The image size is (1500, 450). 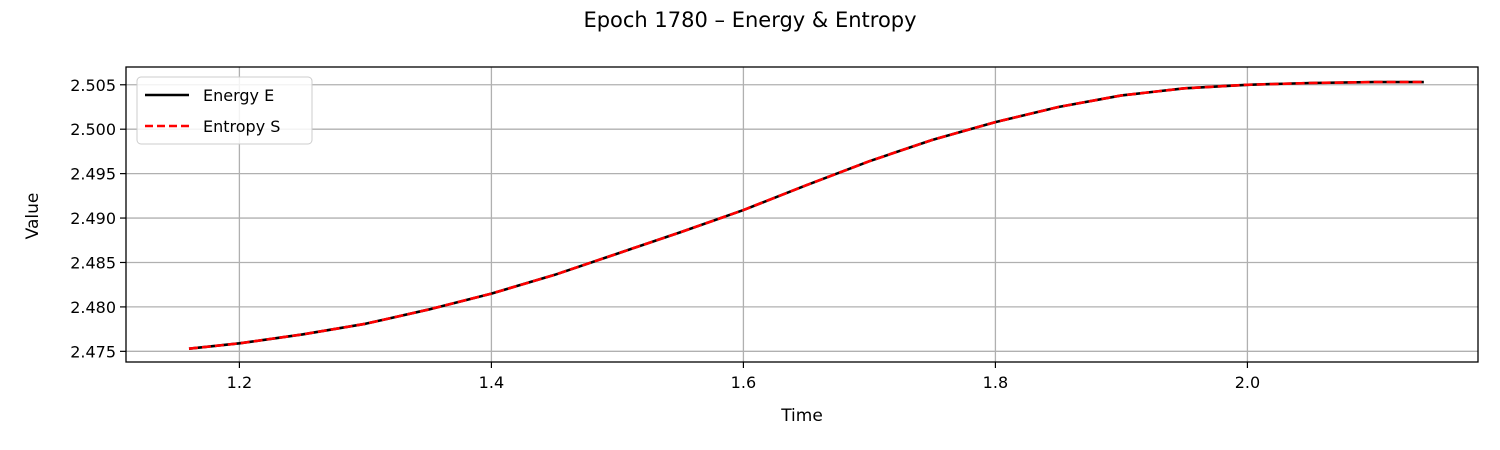 I want to click on y-tick-label: 2.500, so click(x=93, y=129).